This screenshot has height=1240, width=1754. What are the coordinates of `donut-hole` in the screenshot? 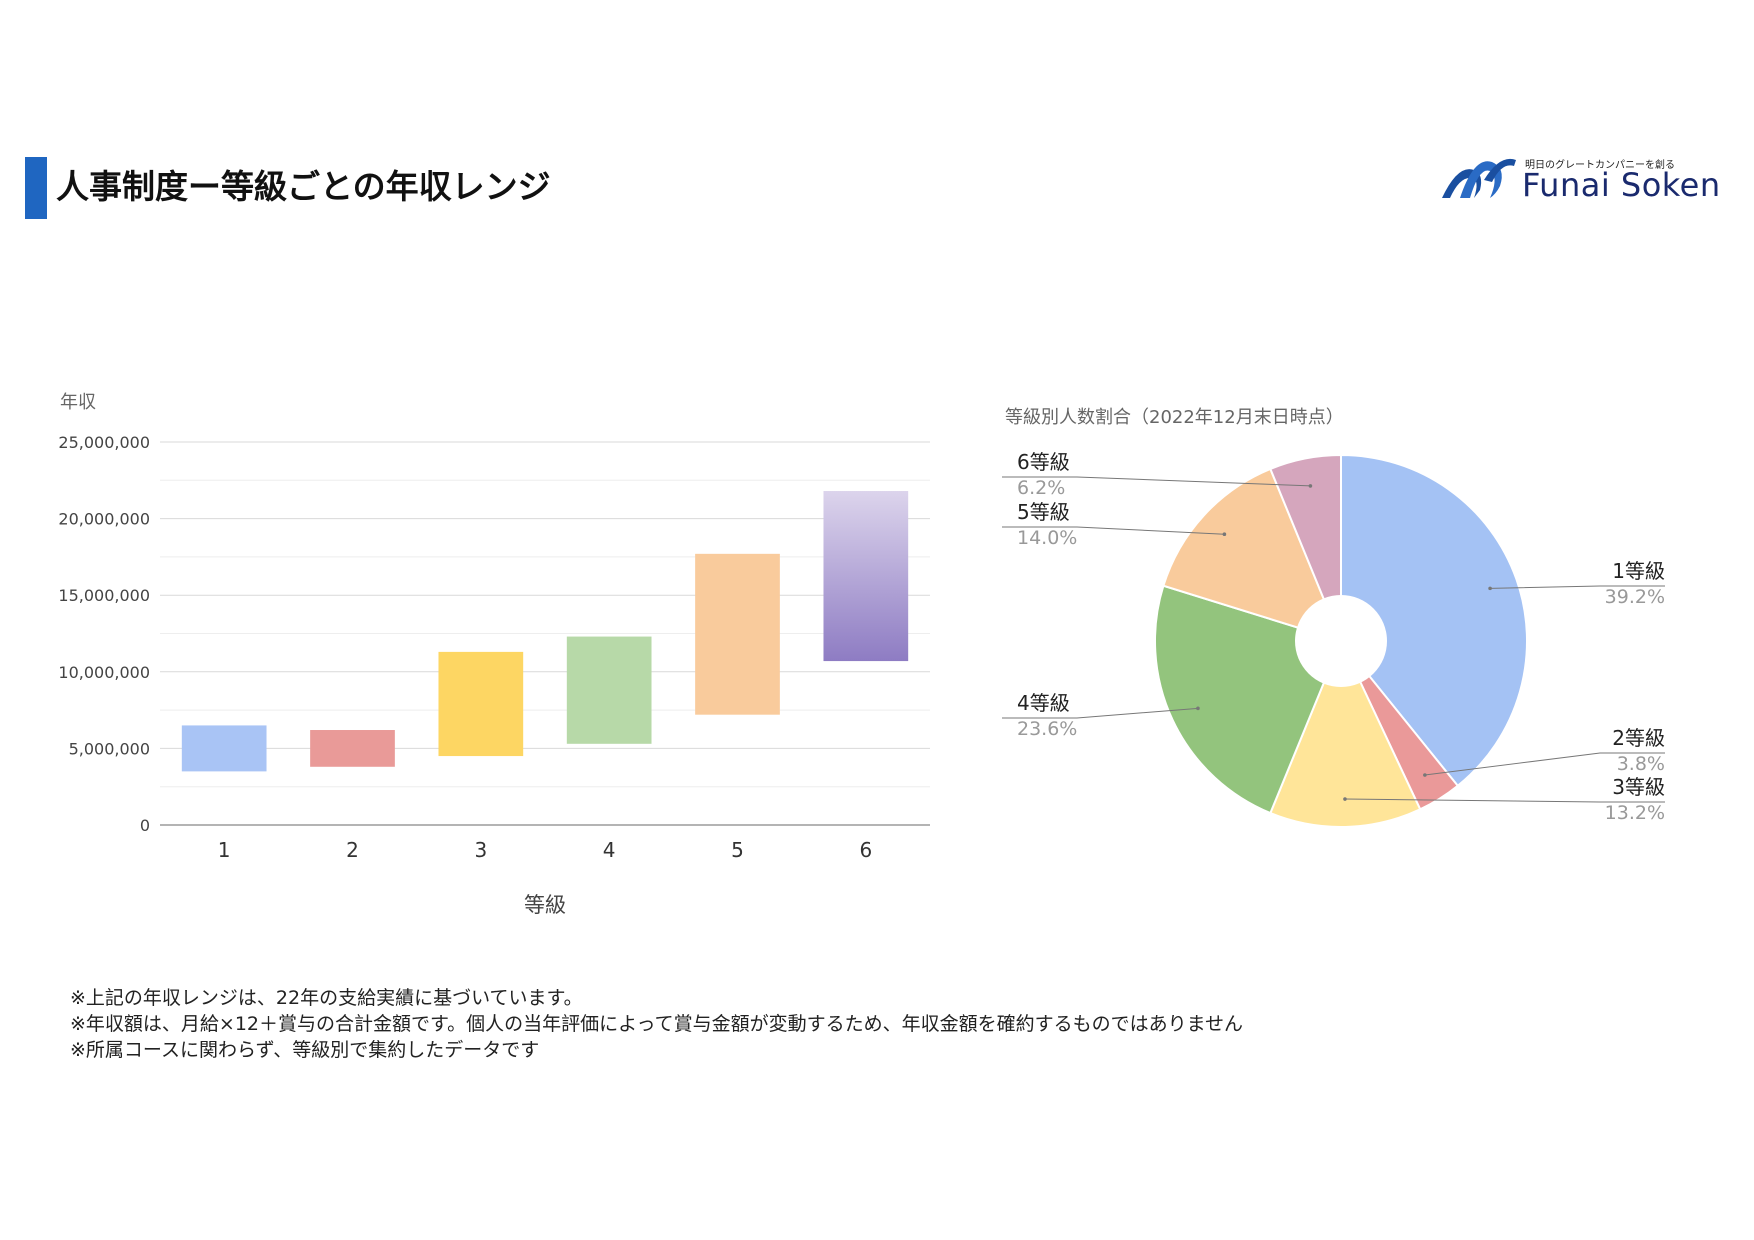 It's located at (1341, 641).